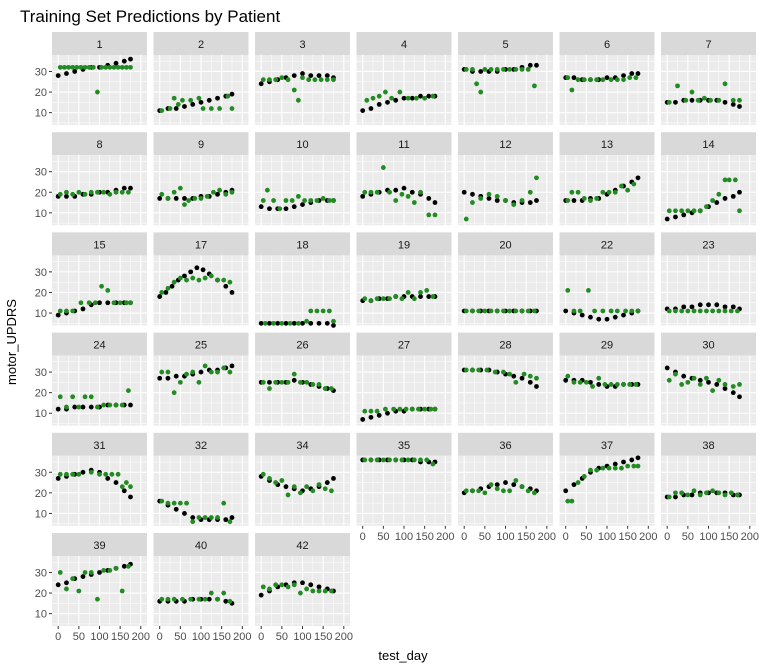  I want to click on facet-label: 28, so click(505, 346).